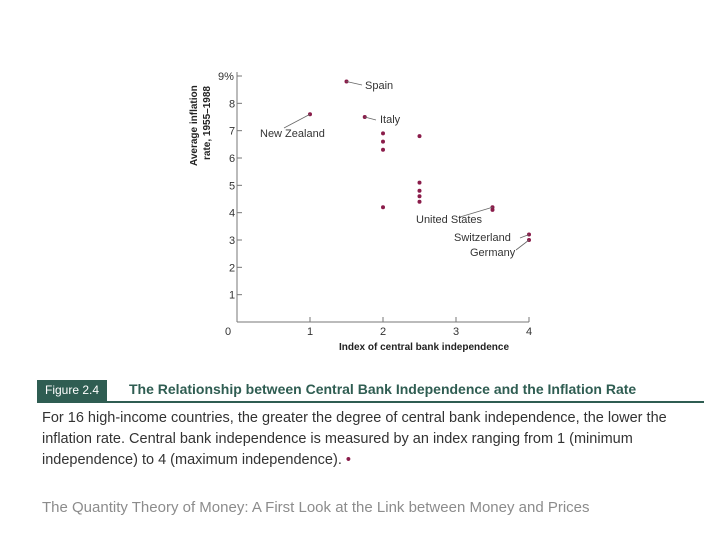 The width and height of the screenshot is (720, 540). What do you see at coordinates (232, 296) in the screenshot?
I see `y-tick-label: 1` at bounding box center [232, 296].